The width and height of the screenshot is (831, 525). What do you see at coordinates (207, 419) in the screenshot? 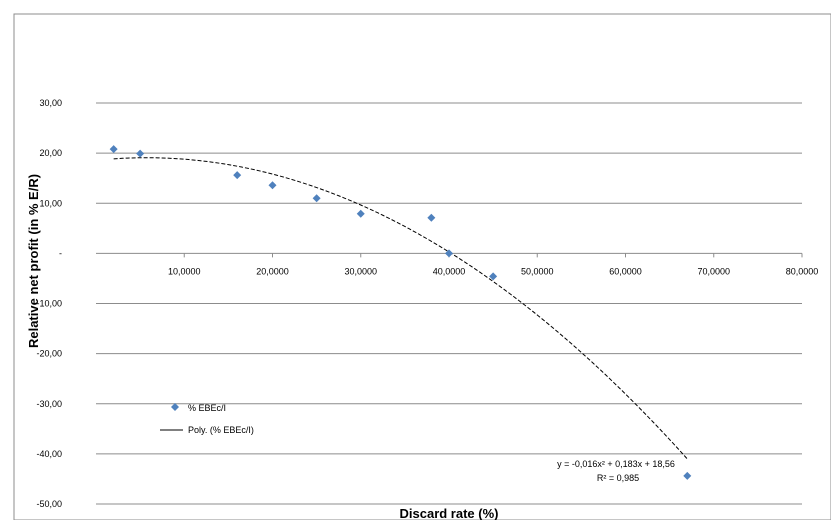
I see `legend: % EBEc/I Poly. (% EBEc/I)` at bounding box center [207, 419].